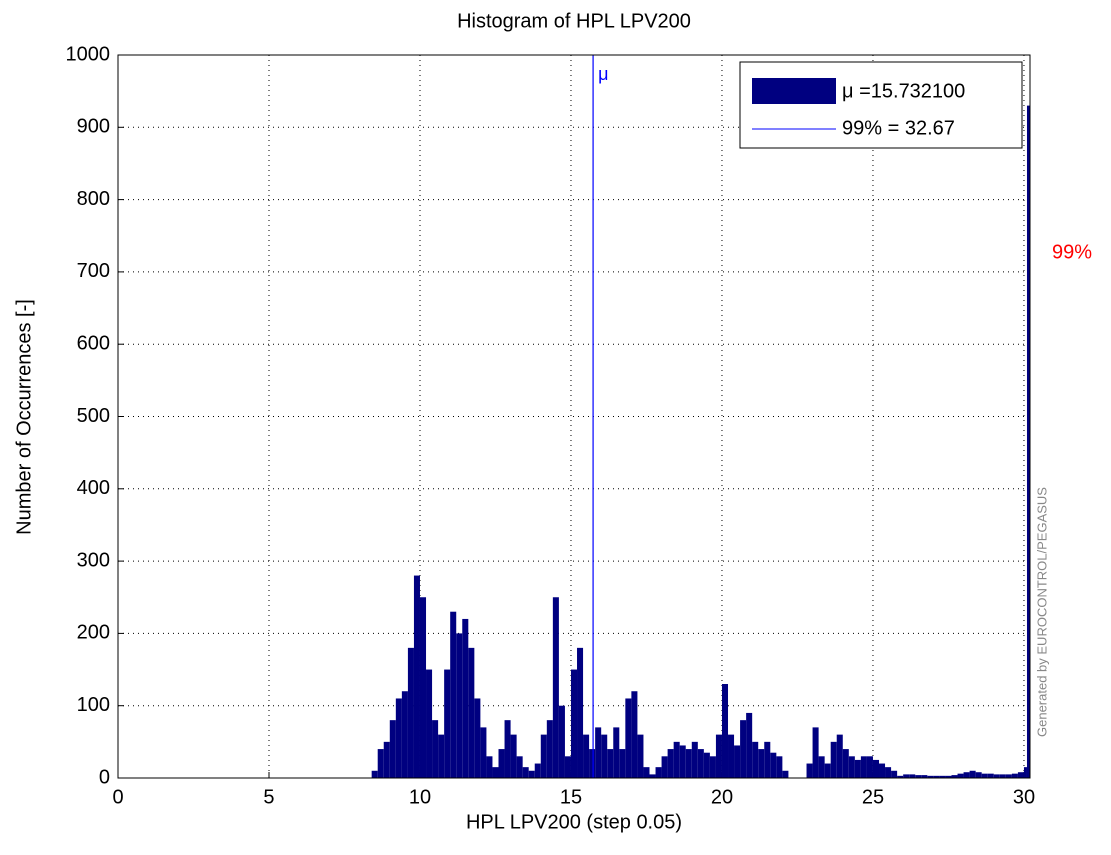 Image resolution: width=1111 pixels, height=855 pixels. I want to click on y-tick-label: 200, so click(93, 633).